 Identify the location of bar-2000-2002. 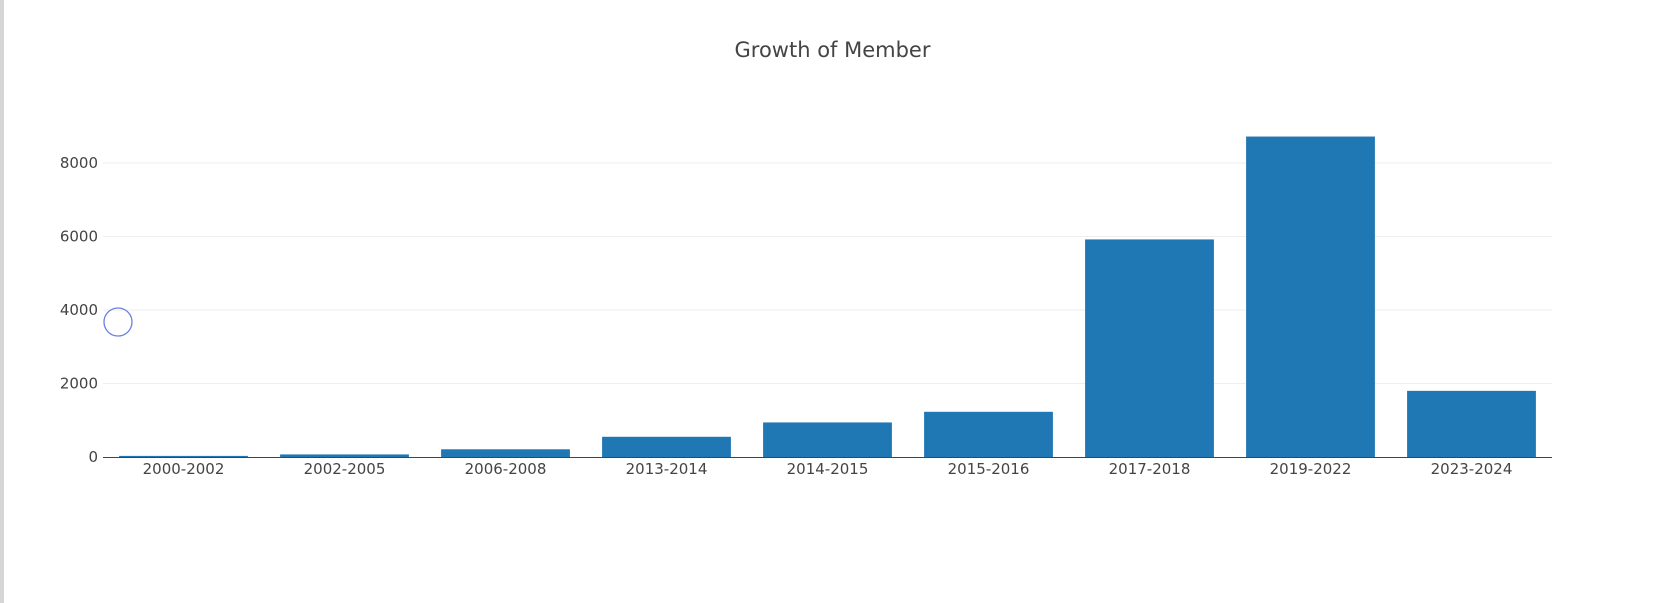
(183, 456).